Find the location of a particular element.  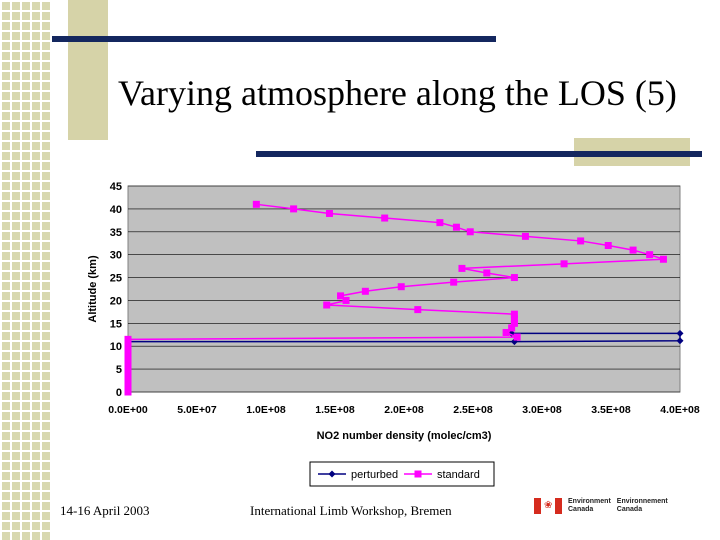

x-tick-label: 3.0E+08 is located at coordinates (542, 410).